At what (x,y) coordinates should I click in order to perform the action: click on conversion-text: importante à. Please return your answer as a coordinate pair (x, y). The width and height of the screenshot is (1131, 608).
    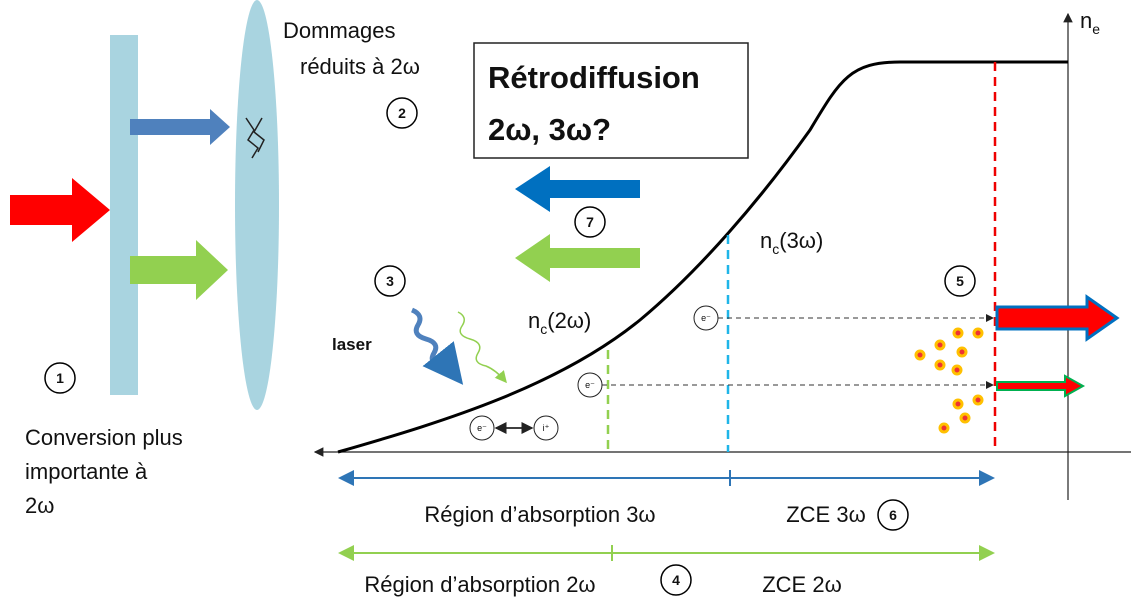
    Looking at the image, I should click on (86, 471).